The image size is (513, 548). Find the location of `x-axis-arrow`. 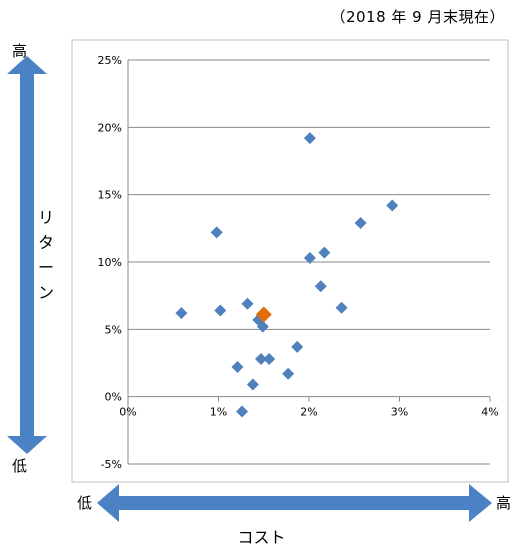

x-axis-arrow is located at coordinates (294, 503).